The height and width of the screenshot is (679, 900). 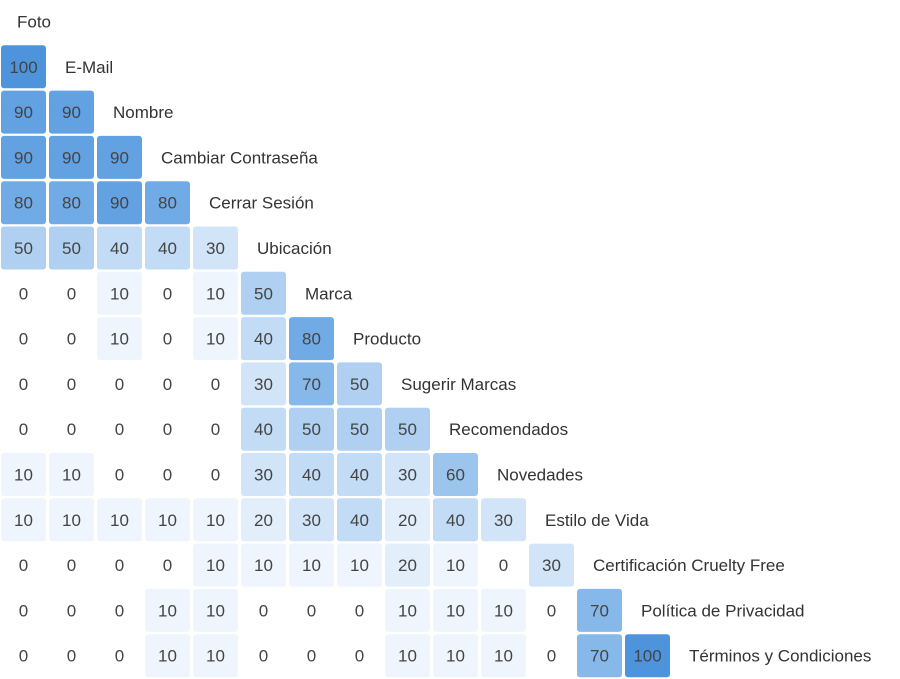 I want to click on row-label-5: Ubicación, so click(x=294, y=248).